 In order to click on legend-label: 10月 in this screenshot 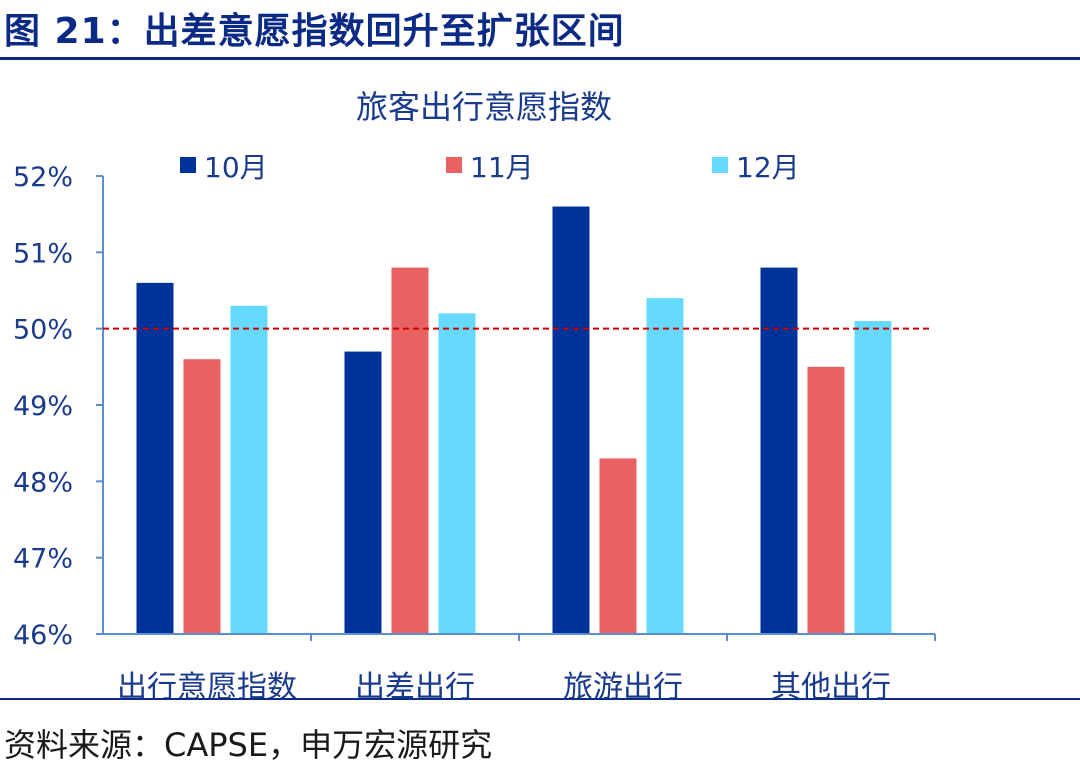, I will do `click(236, 167)`.